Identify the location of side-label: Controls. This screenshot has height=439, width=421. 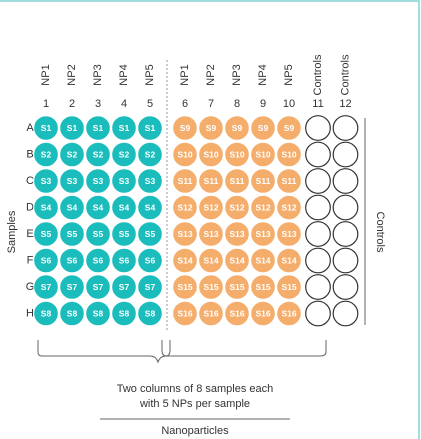
(380, 232).